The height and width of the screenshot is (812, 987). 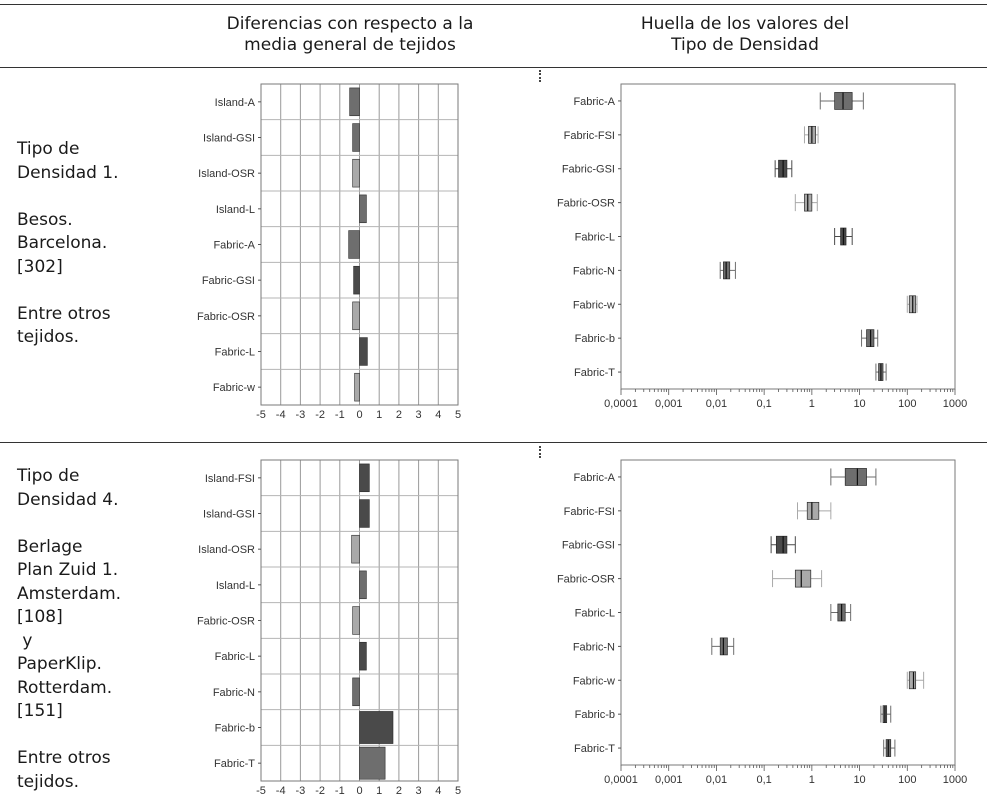 I want to click on row-2-label-line: Tipo de, so click(x=48, y=476).